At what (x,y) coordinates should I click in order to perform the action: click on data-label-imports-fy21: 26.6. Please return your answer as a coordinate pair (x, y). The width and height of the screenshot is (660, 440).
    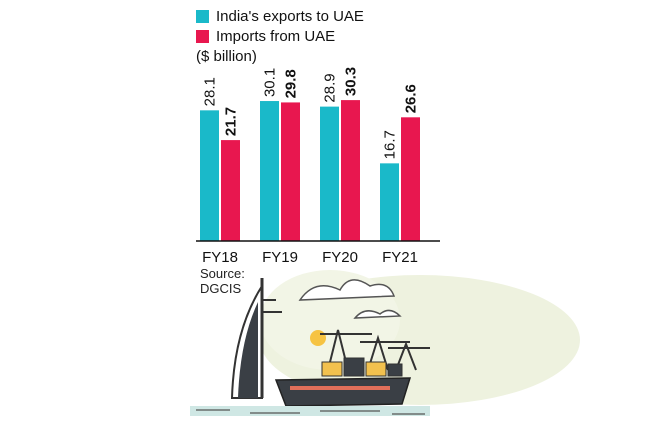
    Looking at the image, I should click on (411, 98).